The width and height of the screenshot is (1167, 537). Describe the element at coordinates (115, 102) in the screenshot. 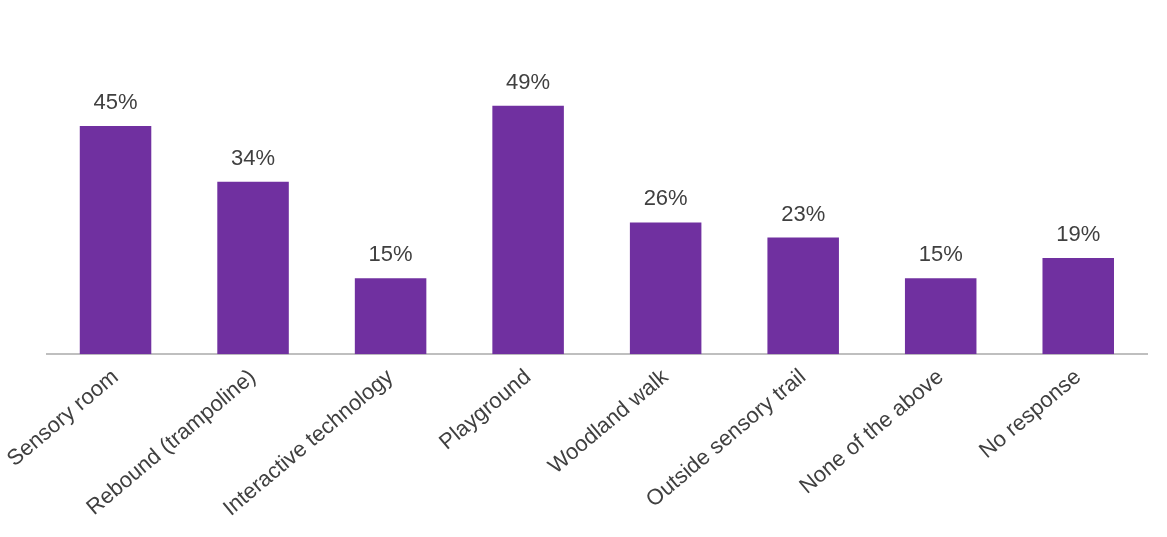

I see `data-label: 45%` at that location.